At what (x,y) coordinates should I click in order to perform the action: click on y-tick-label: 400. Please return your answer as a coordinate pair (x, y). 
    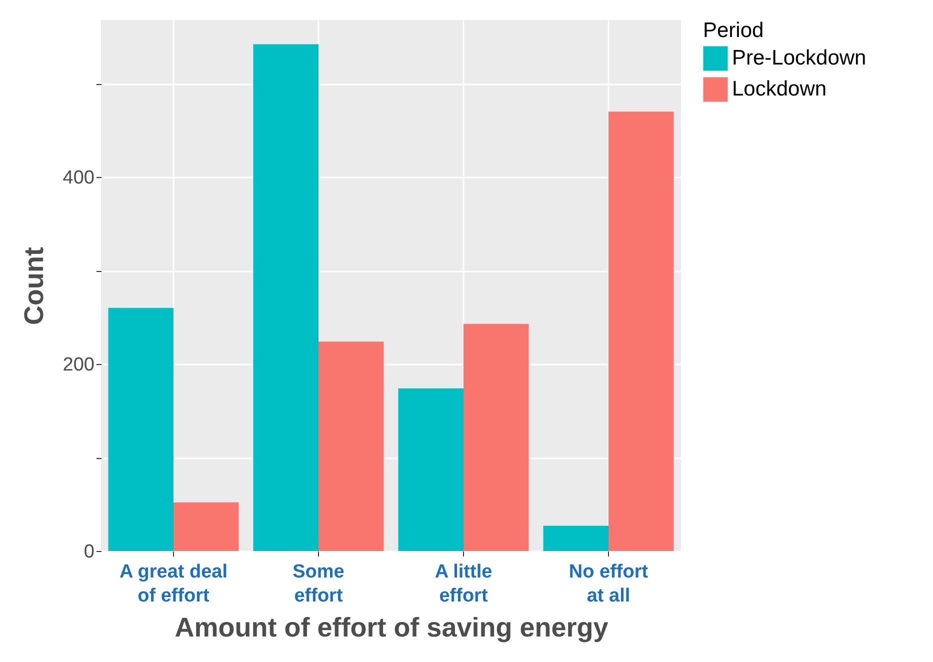
    Looking at the image, I should click on (78, 178).